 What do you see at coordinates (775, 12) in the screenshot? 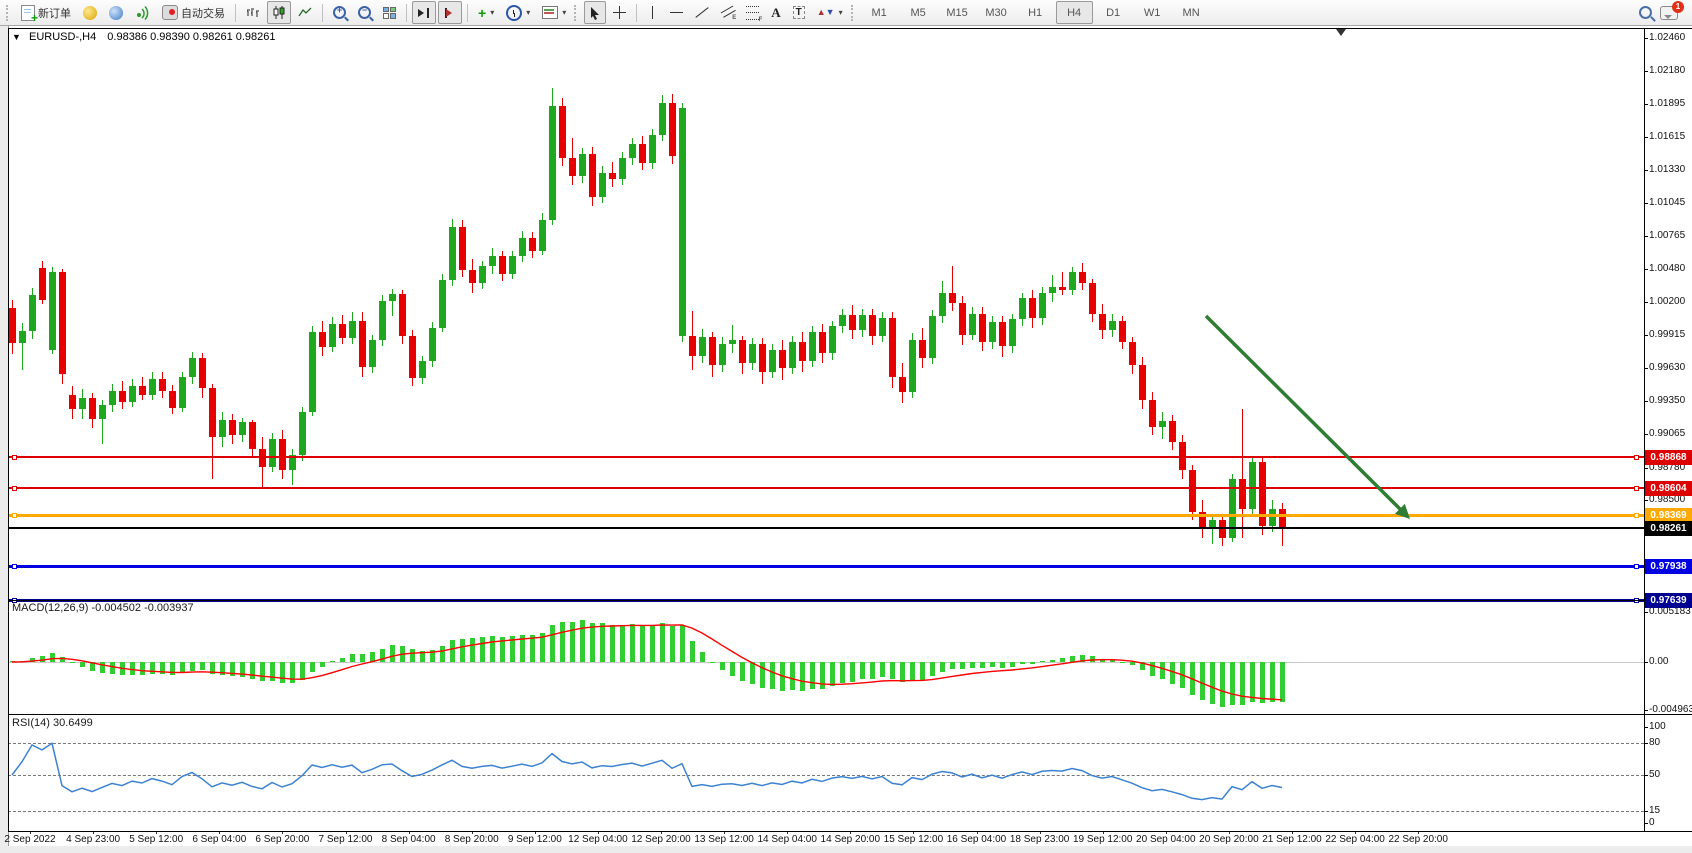
I see `text-button: A` at bounding box center [775, 12].